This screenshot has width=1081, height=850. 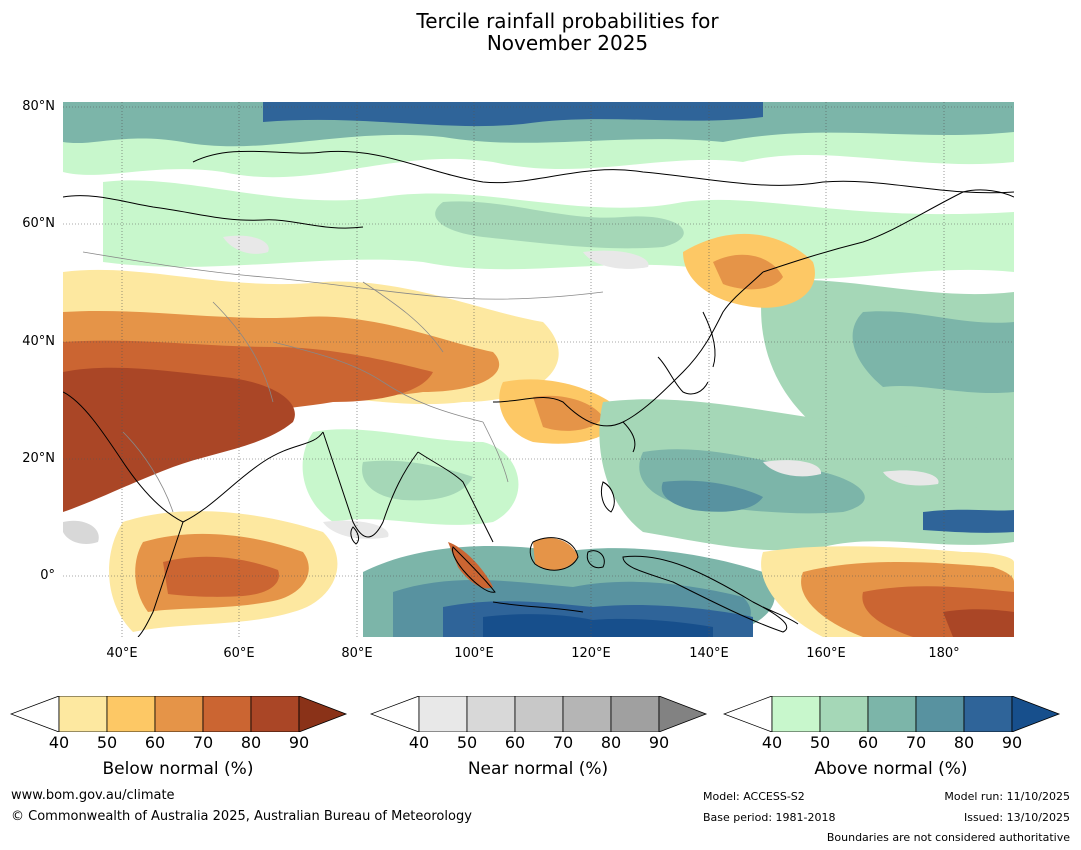 What do you see at coordinates (891, 769) in the screenshot?
I see `colorbar-above-title: Above normal (%)` at bounding box center [891, 769].